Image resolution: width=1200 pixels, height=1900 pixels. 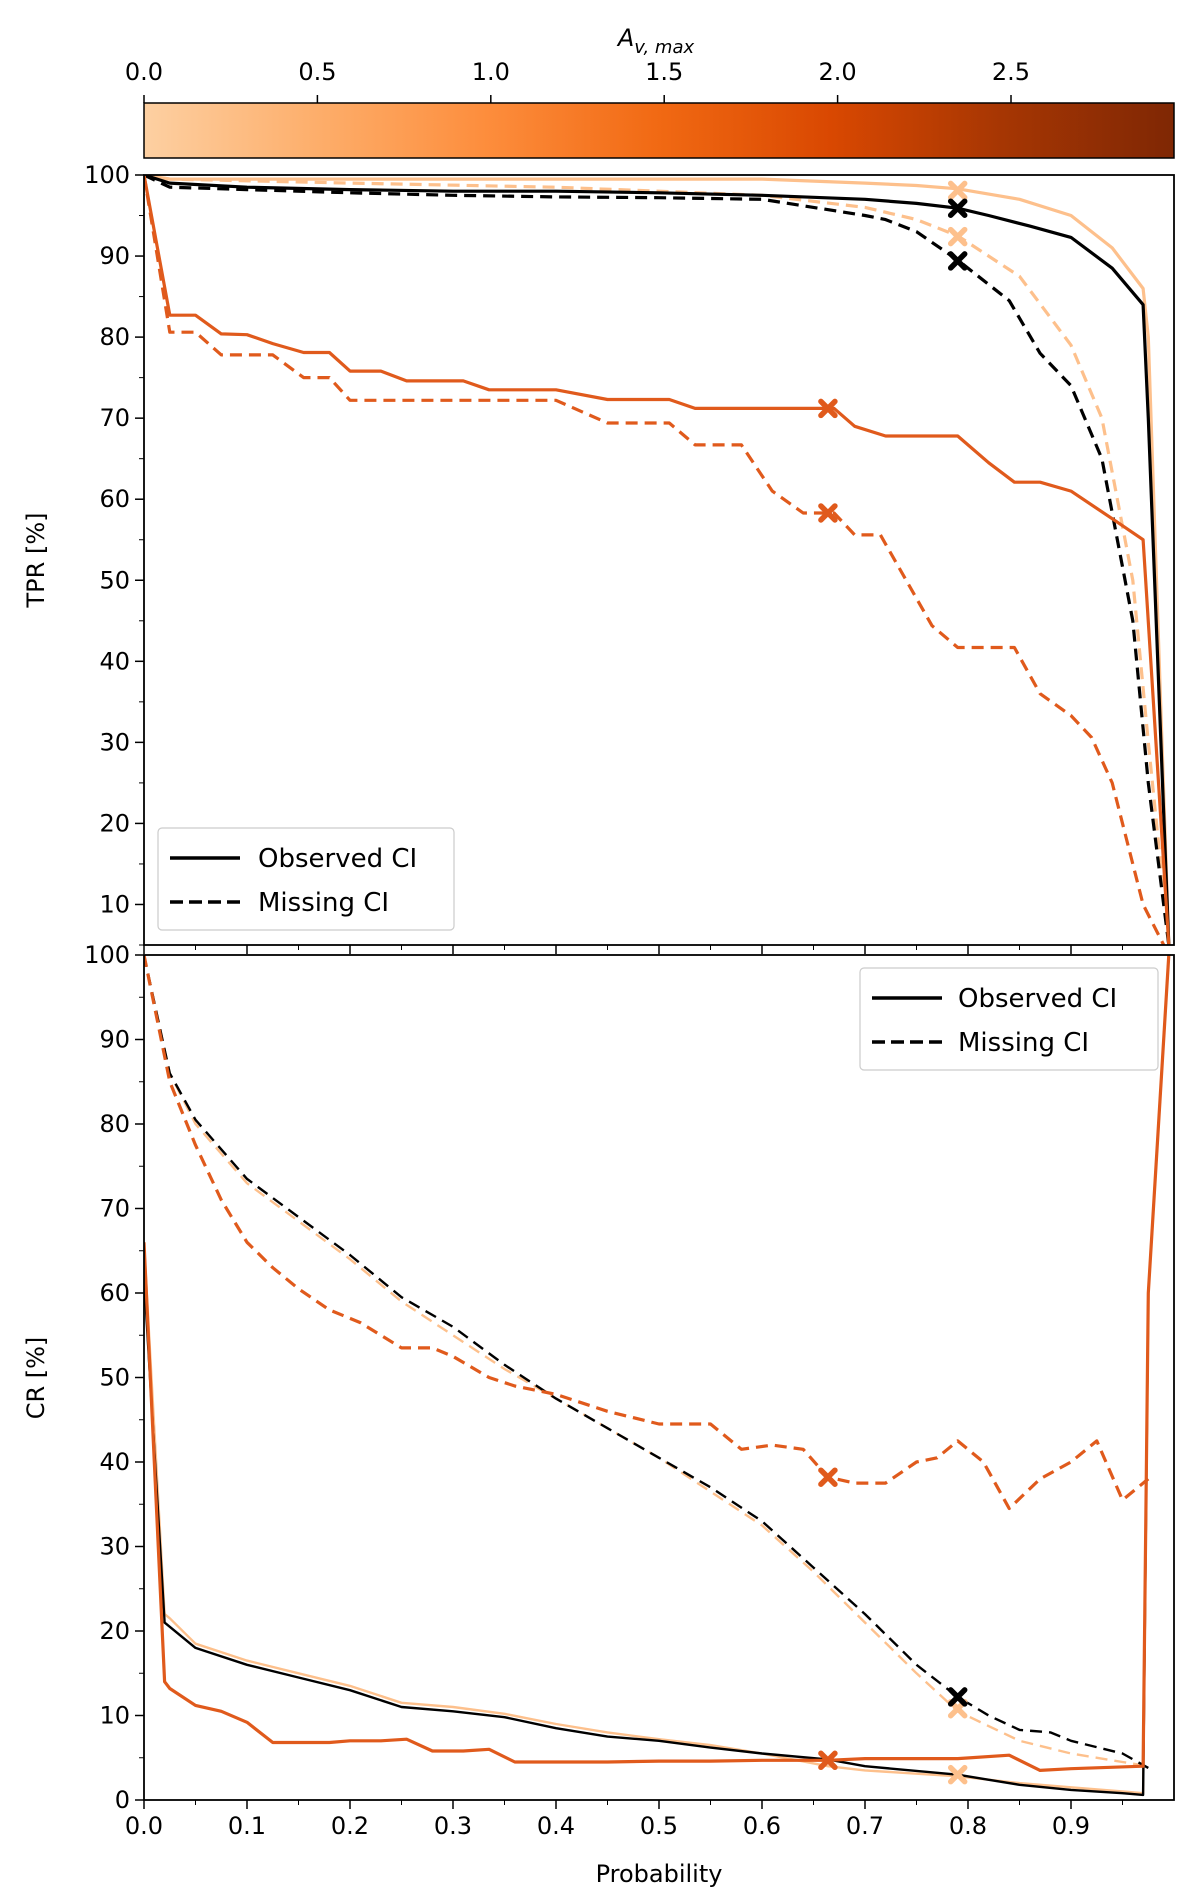 I want to click on x-axis-label: Probability, so click(x=659, y=1874).